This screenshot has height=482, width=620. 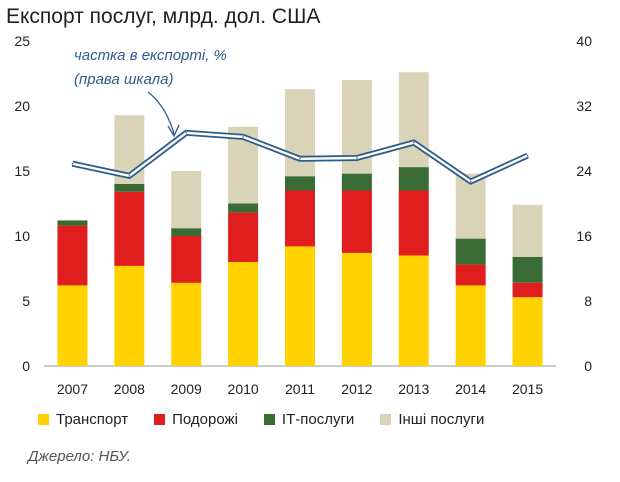 What do you see at coordinates (318, 419) in the screenshot?
I see `legend-label-it: ІТ-послуги` at bounding box center [318, 419].